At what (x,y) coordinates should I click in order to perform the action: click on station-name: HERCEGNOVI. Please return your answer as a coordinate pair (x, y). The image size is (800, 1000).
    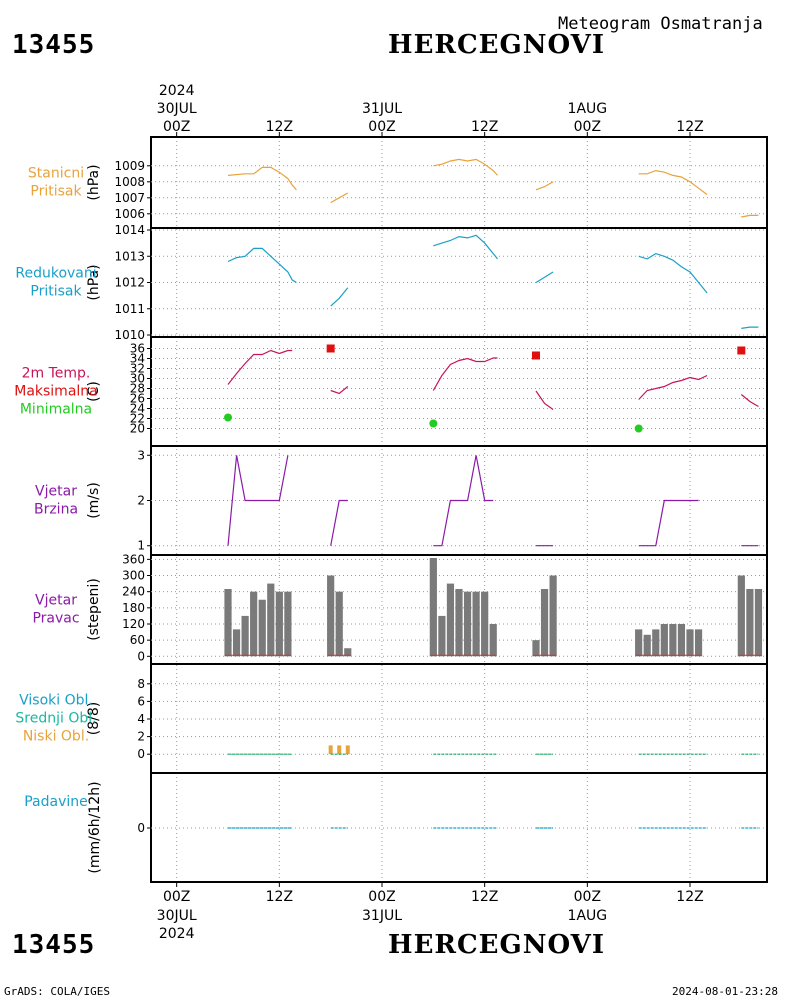
    Looking at the image, I should click on (496, 45).